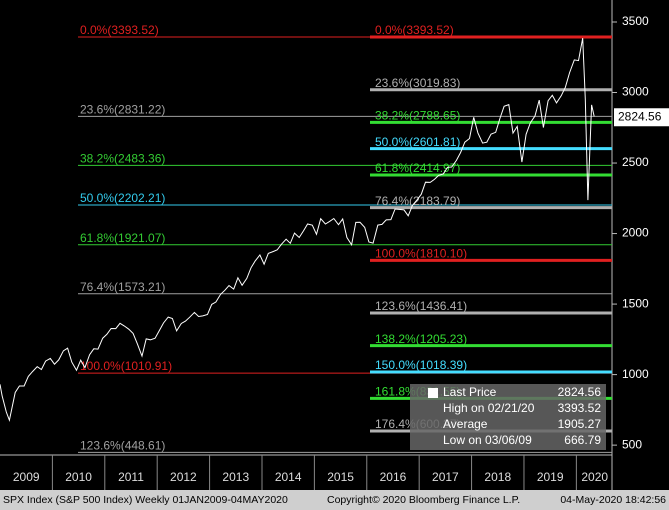  What do you see at coordinates (78, 477) in the screenshot?
I see `x-tick-label: 2010` at bounding box center [78, 477].